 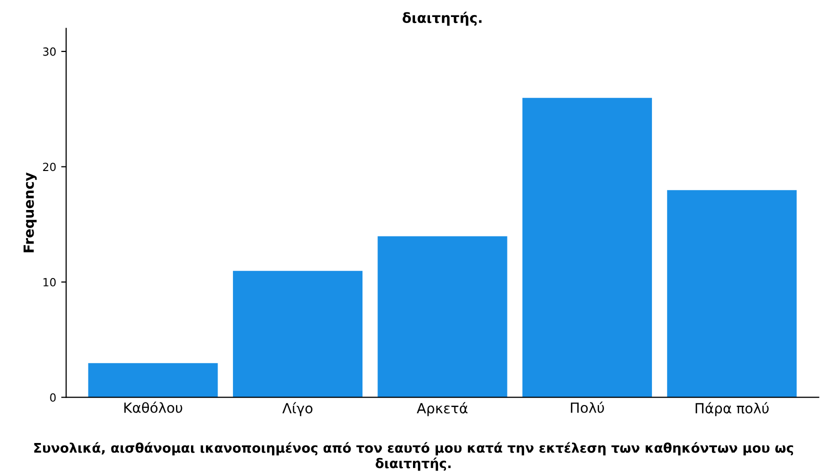 I want to click on y-tick-label: 10, so click(x=50, y=282).